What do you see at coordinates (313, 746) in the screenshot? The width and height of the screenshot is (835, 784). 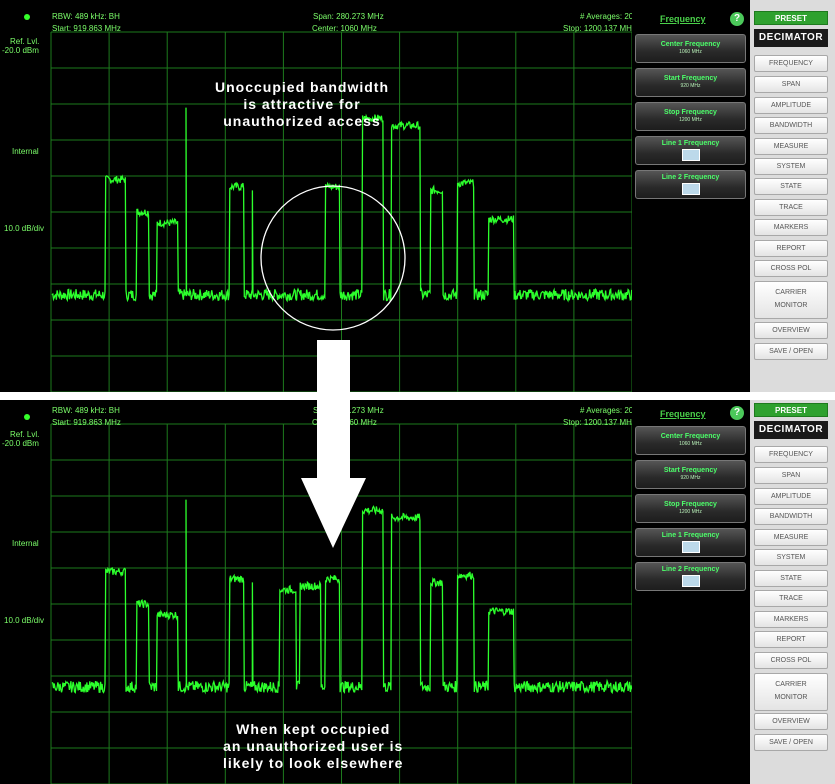 I see `annotation-line: an unauthorized user is` at bounding box center [313, 746].